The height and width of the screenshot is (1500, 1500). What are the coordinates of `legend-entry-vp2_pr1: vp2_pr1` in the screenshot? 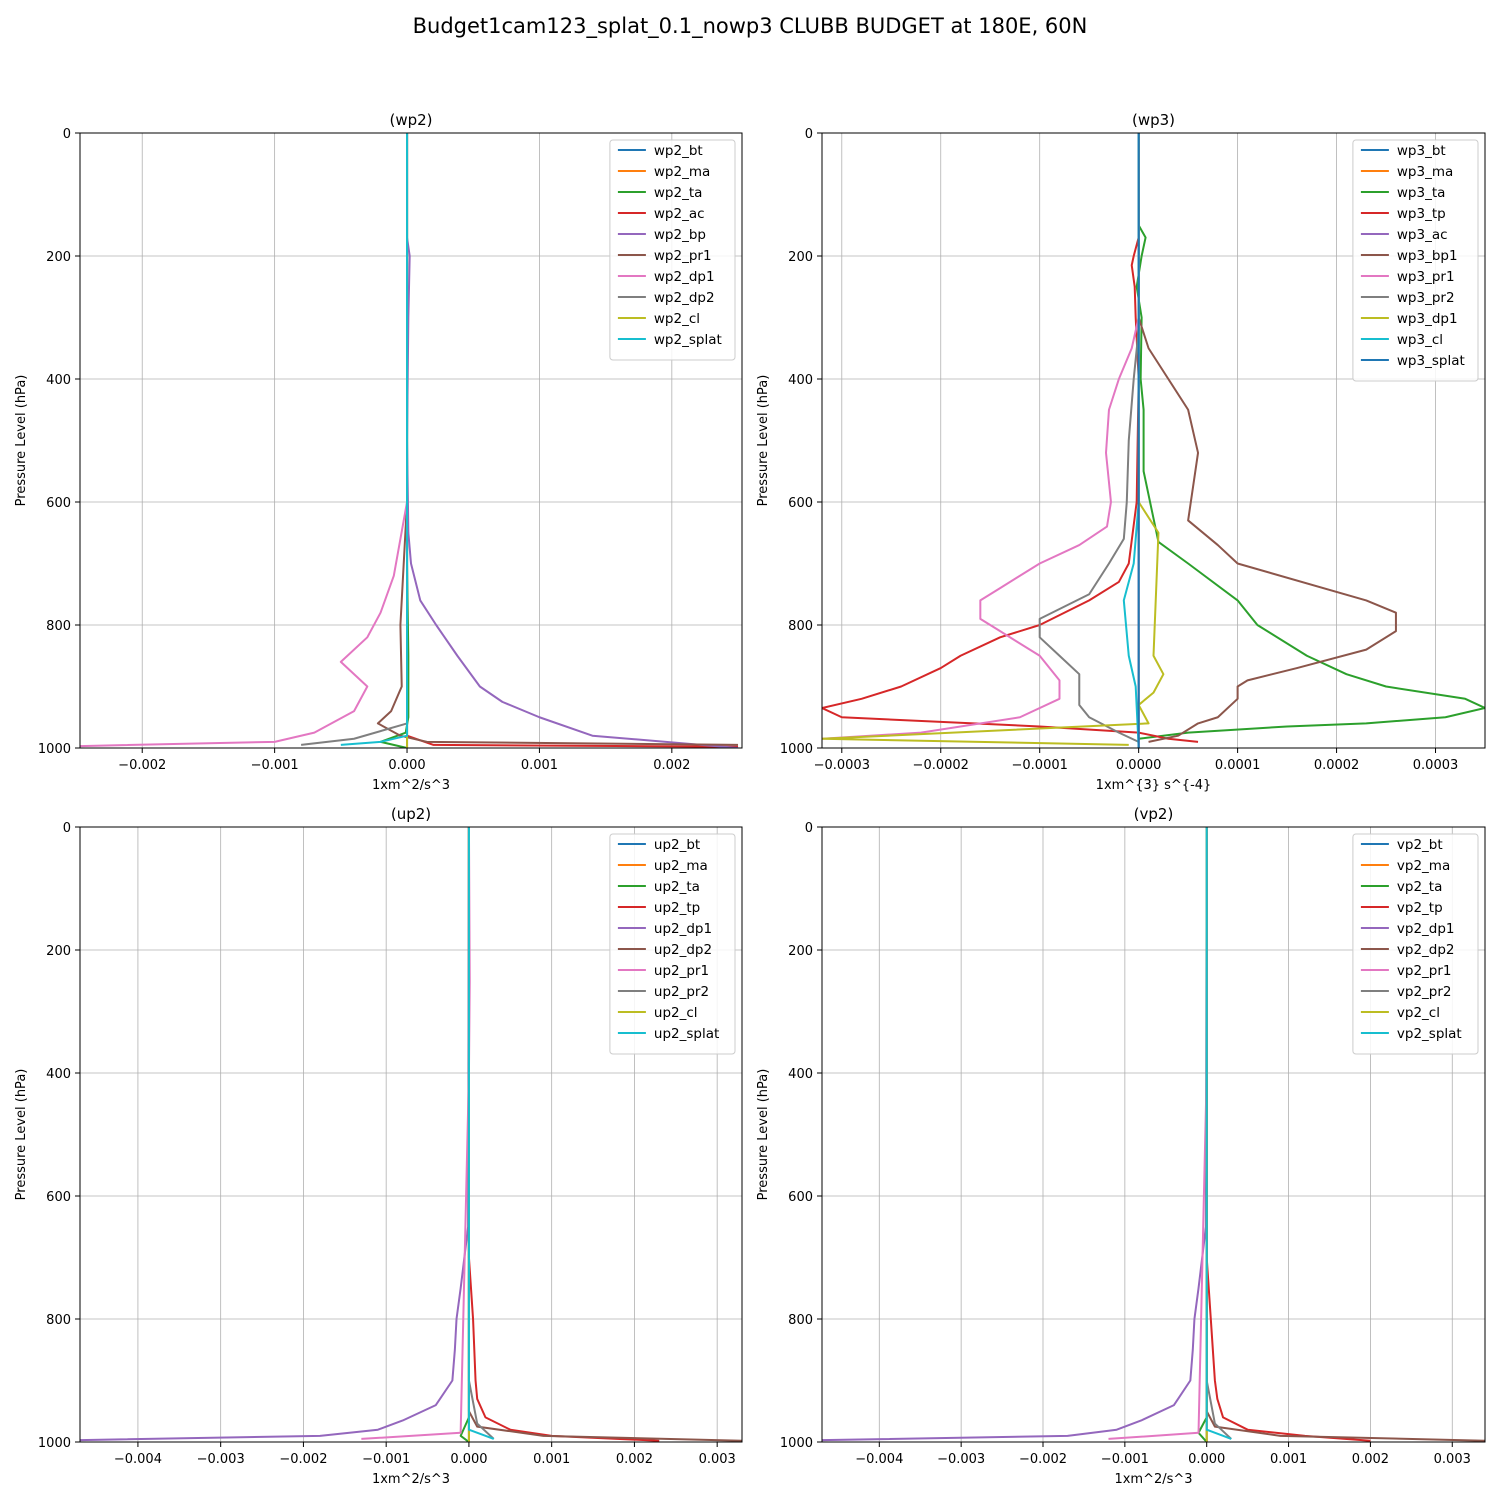 It's located at (1424, 971).